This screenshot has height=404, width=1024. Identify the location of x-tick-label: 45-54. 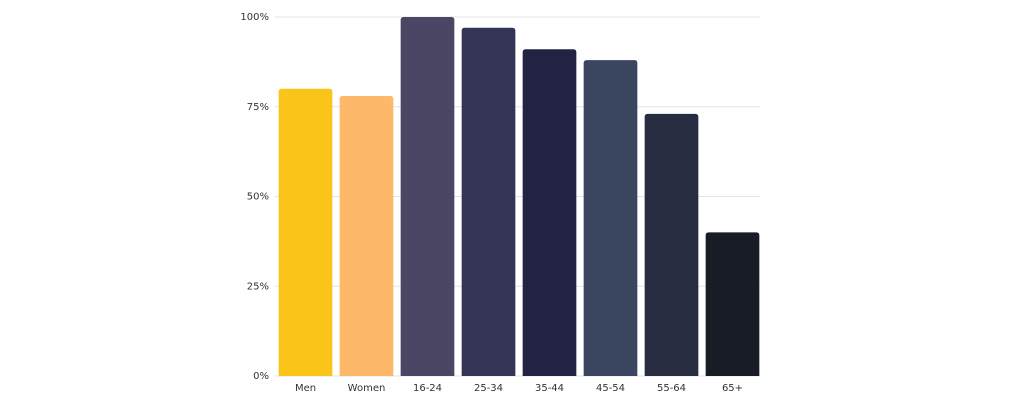
(610, 388).